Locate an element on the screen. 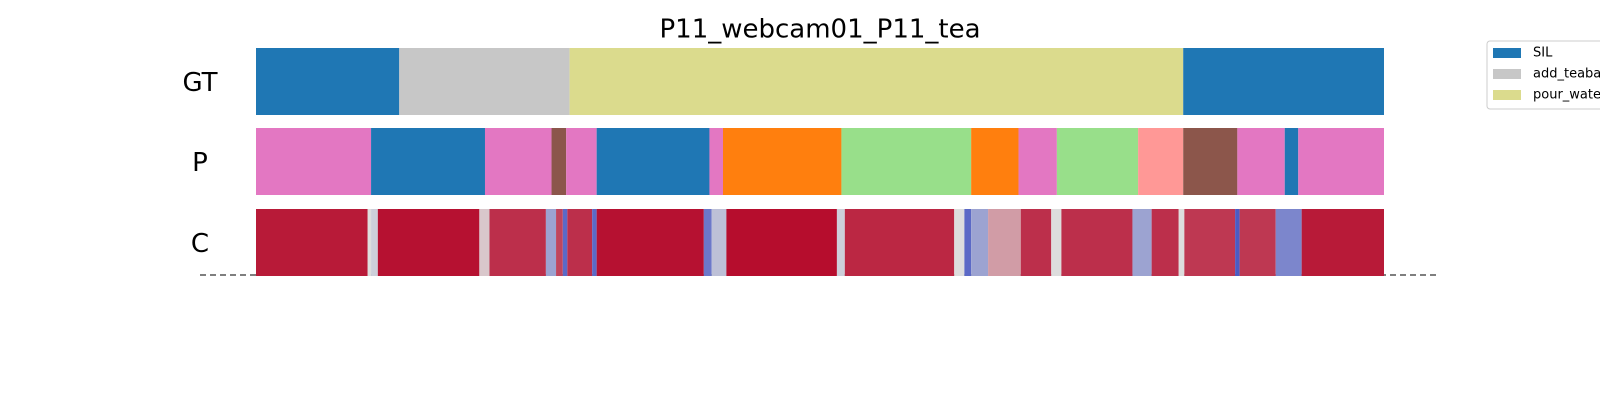 This screenshot has height=400, width=1600. legend-label: SIL is located at coordinates (1543, 53).